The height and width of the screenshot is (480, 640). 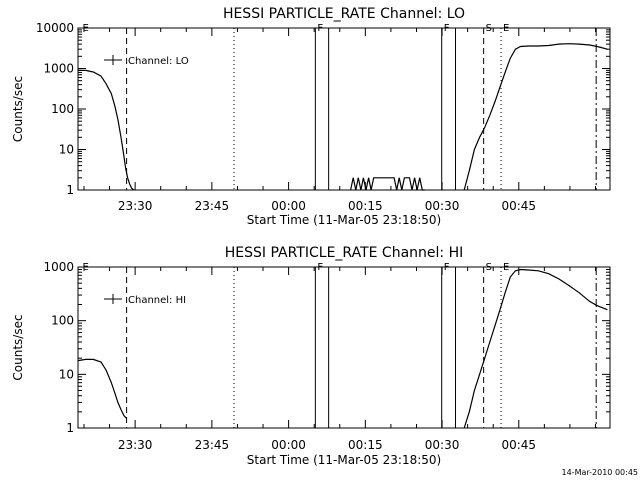 I want to click on chart-title: HESSI PARTICLE_RATE Channel: HI, so click(x=344, y=253).